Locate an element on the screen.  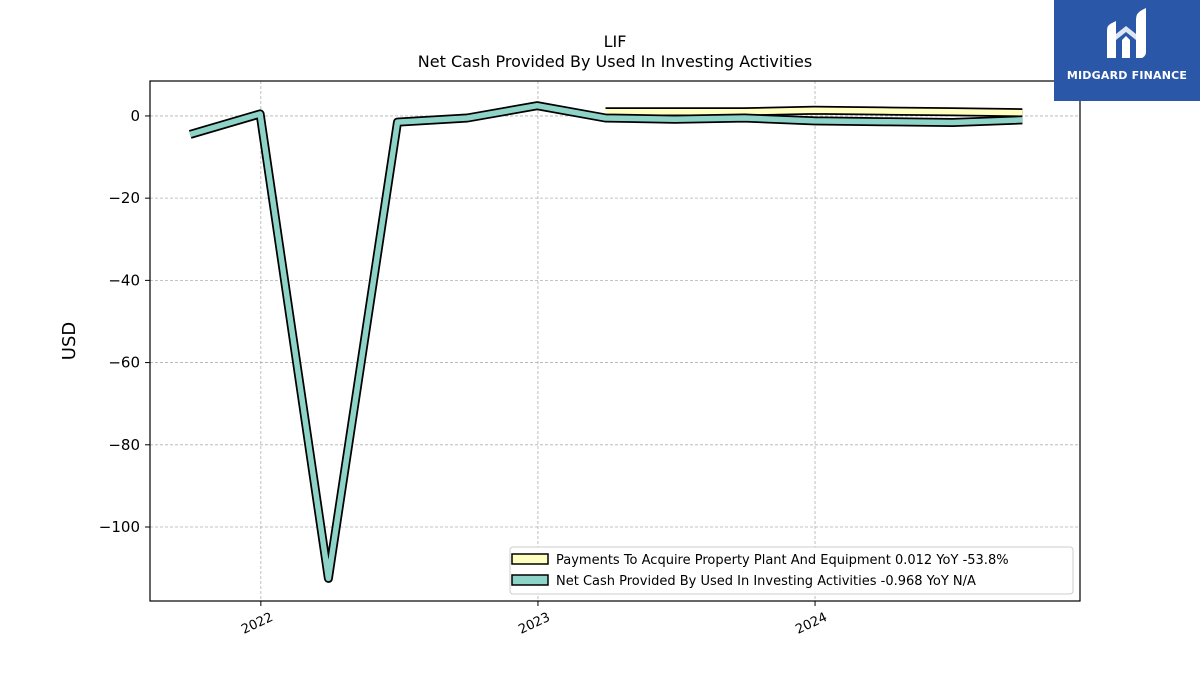
x-tick-label: 2024 is located at coordinates (811, 624).